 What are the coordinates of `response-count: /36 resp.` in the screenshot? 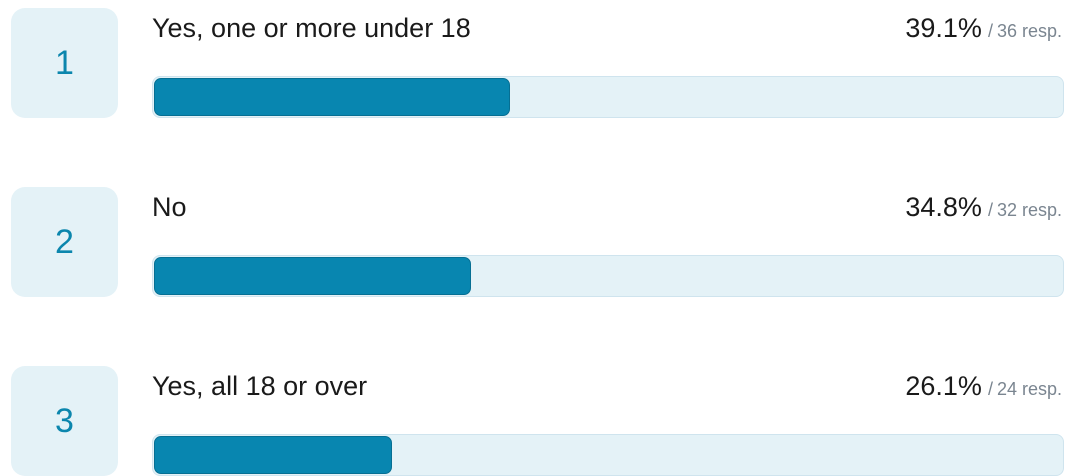 It's located at (1025, 31).